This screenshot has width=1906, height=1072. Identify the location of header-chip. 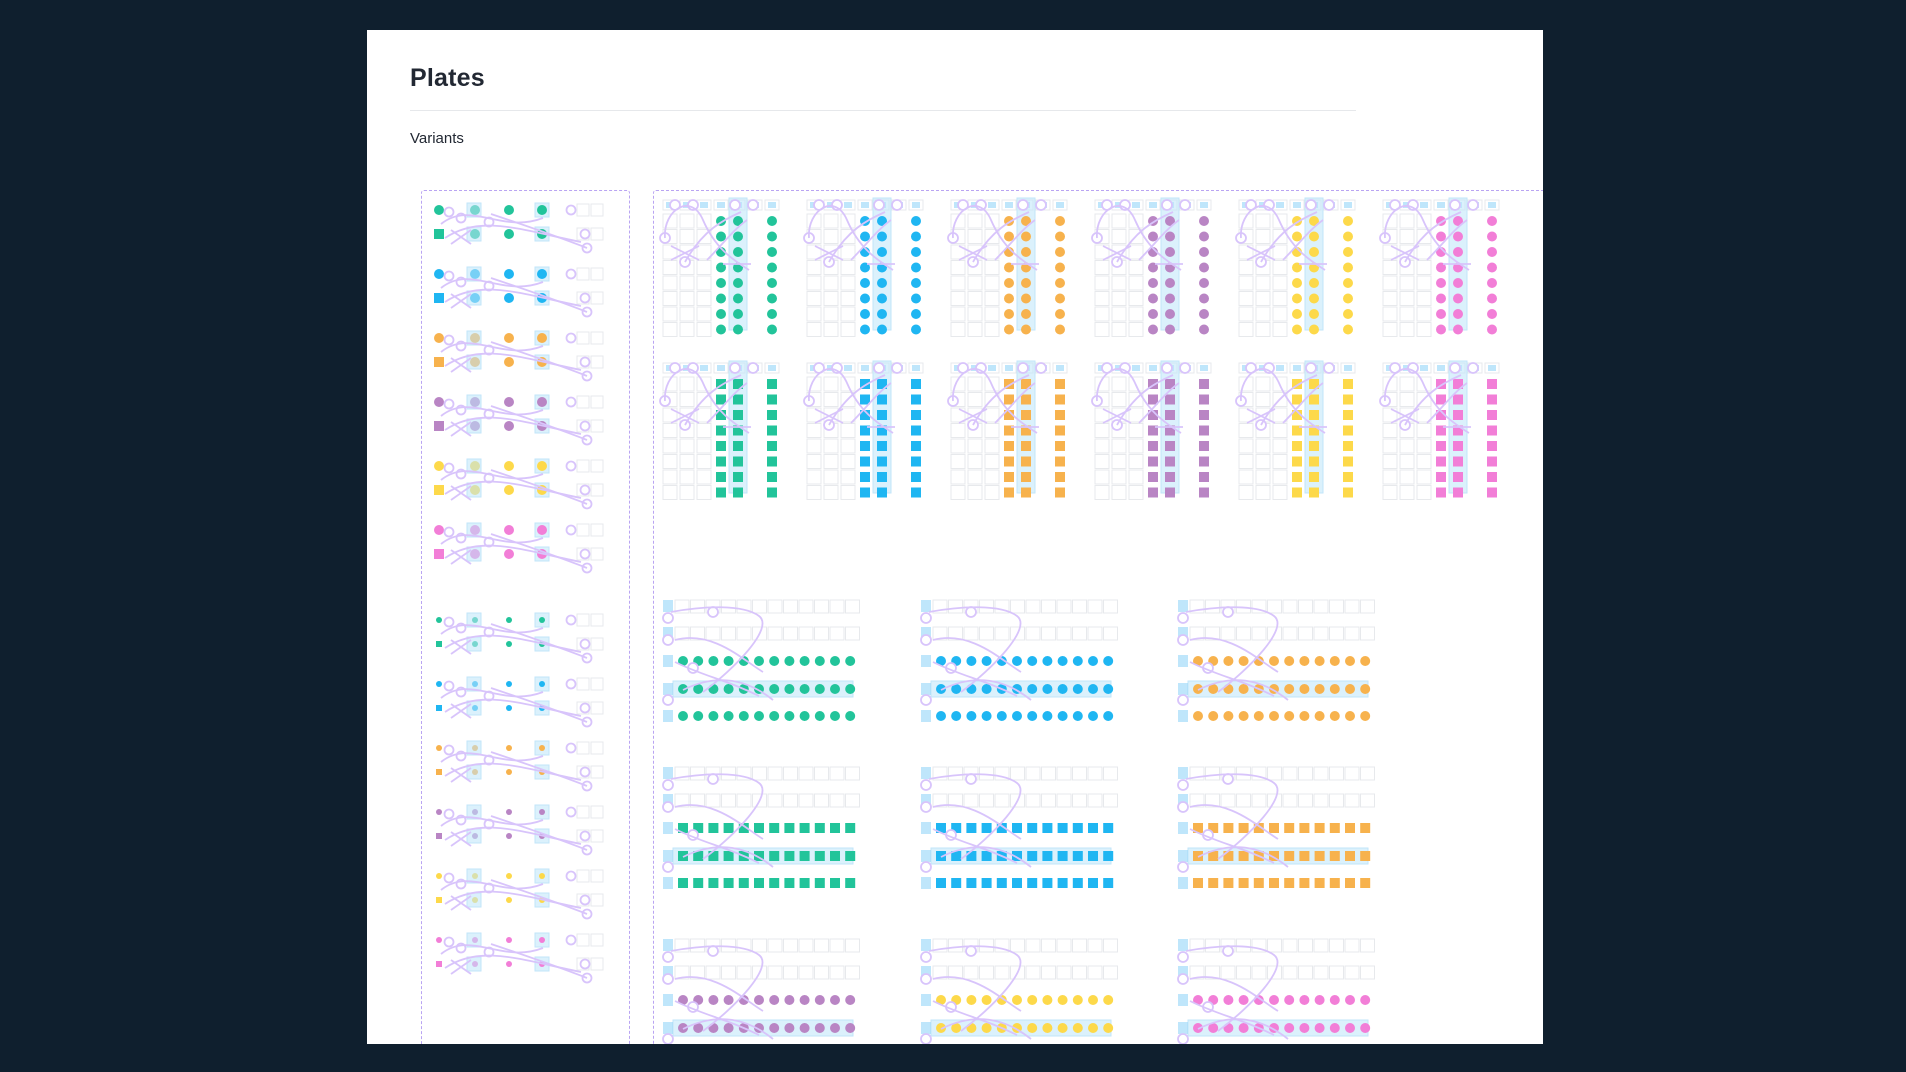
(1348, 205).